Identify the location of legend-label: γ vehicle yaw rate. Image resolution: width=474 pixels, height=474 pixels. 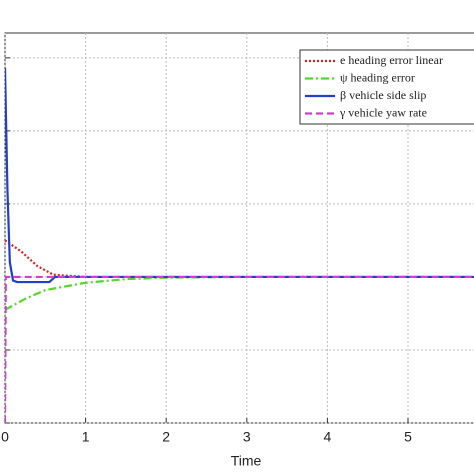
(383, 112).